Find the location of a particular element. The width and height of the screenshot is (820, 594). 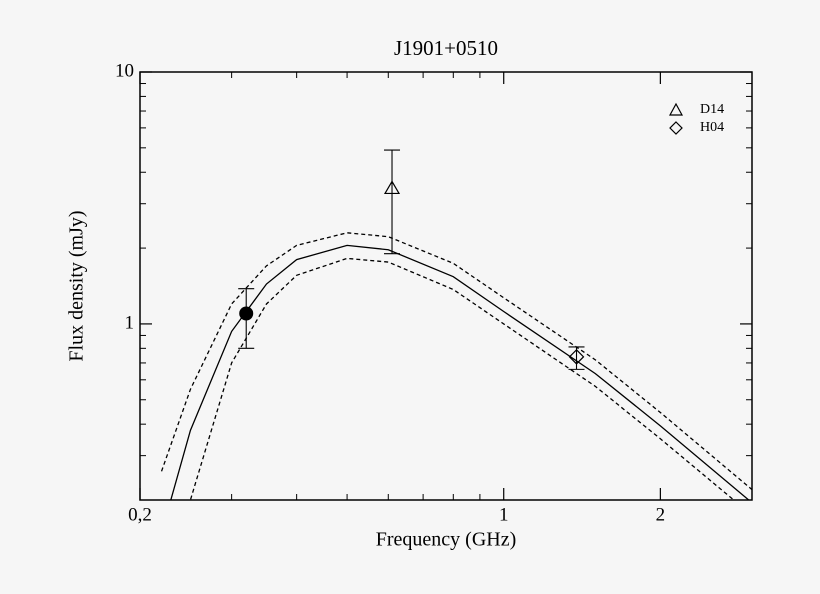

legend-label: D14 is located at coordinates (712, 109).